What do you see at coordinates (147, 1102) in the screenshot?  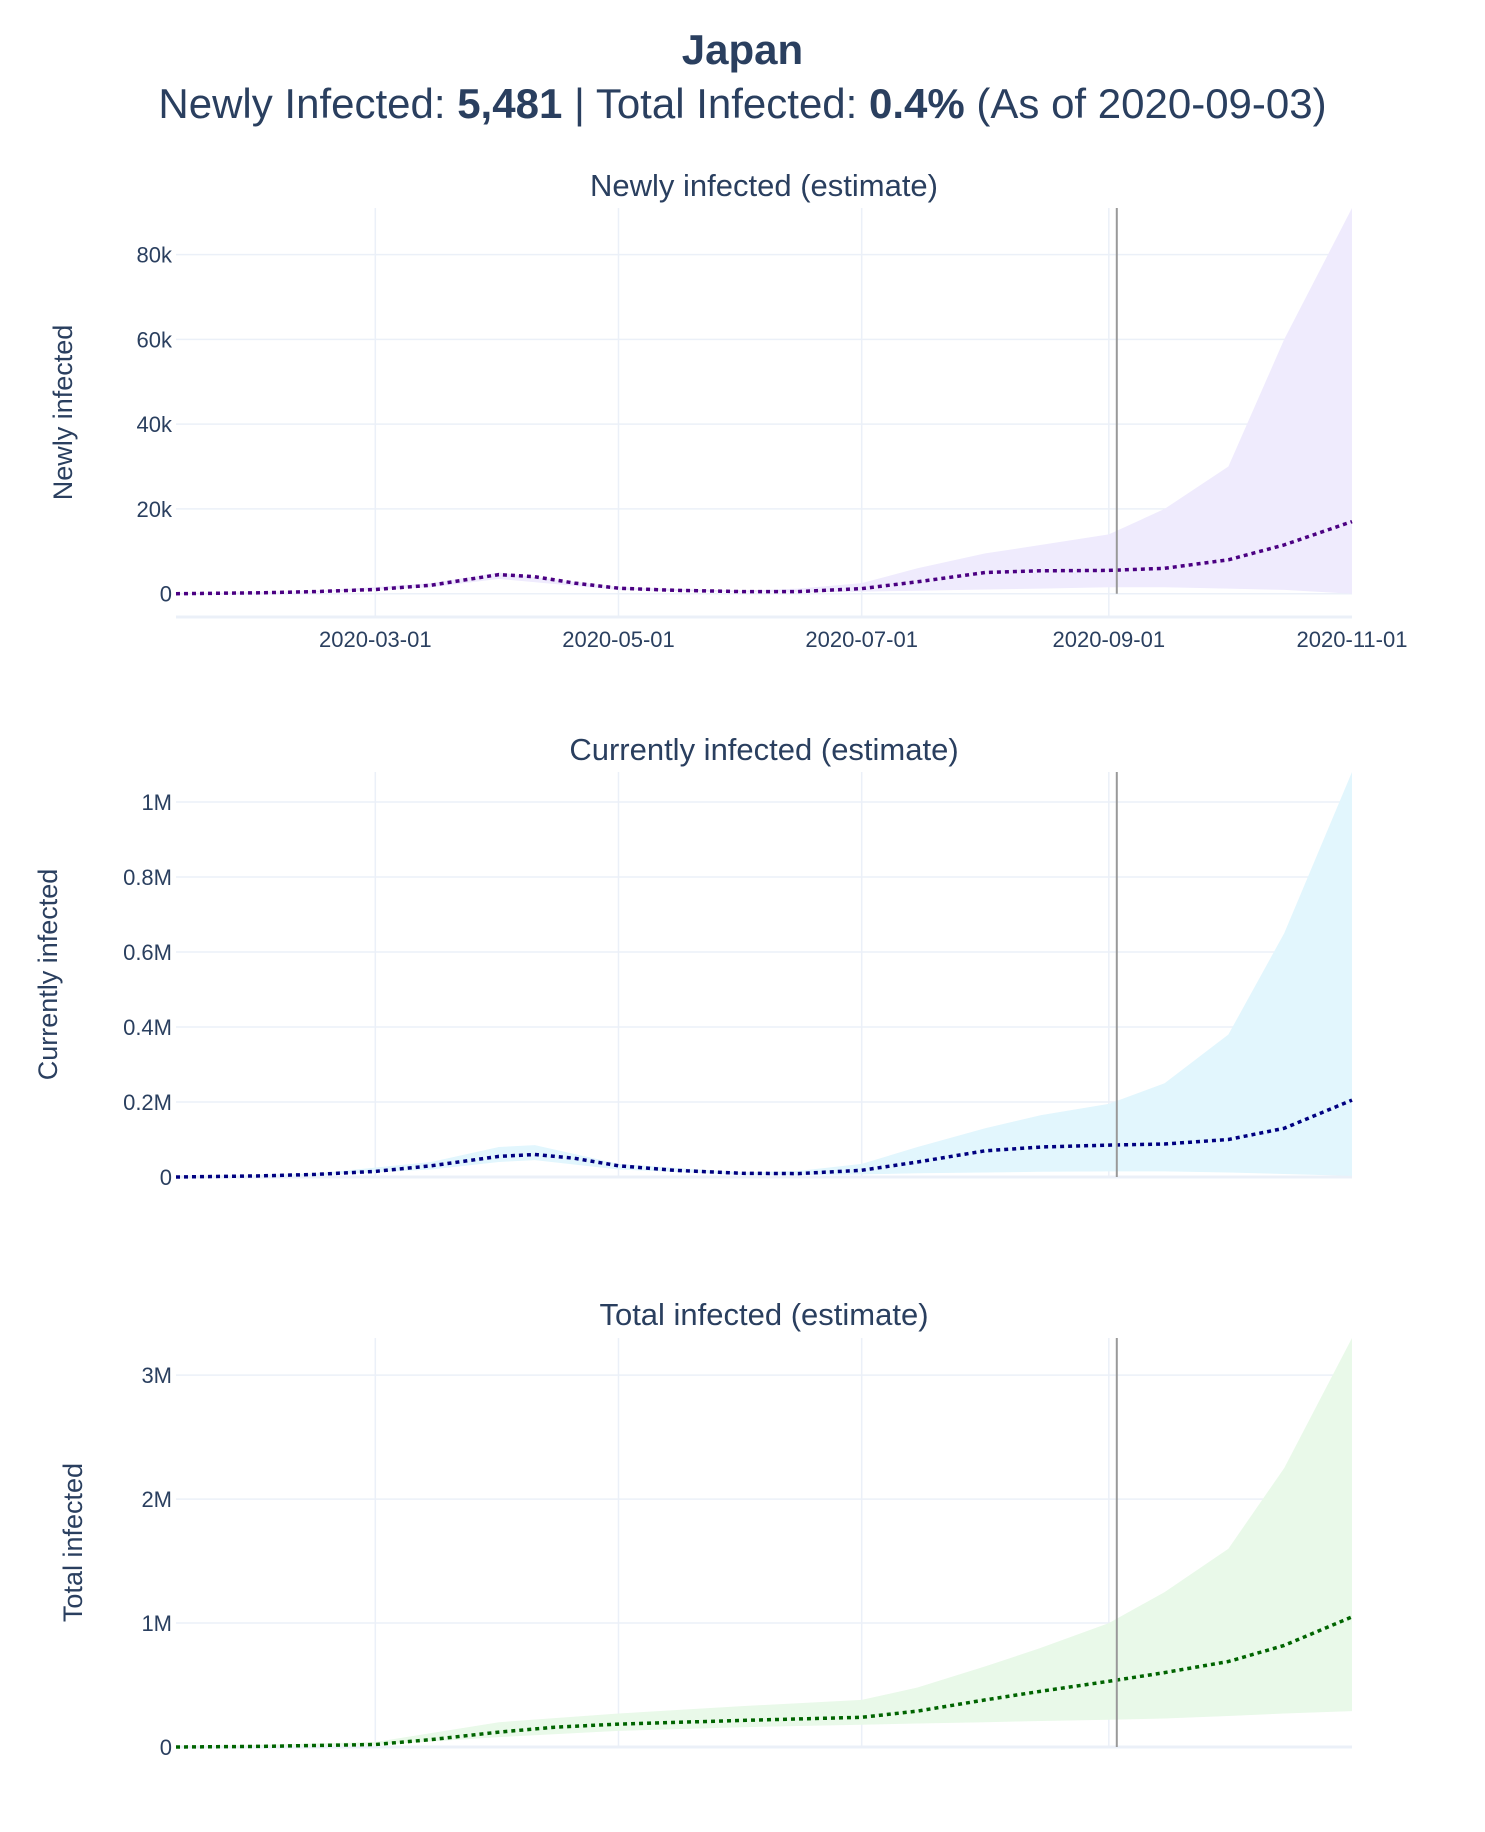 I see `y-tick-label: 0.2M` at bounding box center [147, 1102].